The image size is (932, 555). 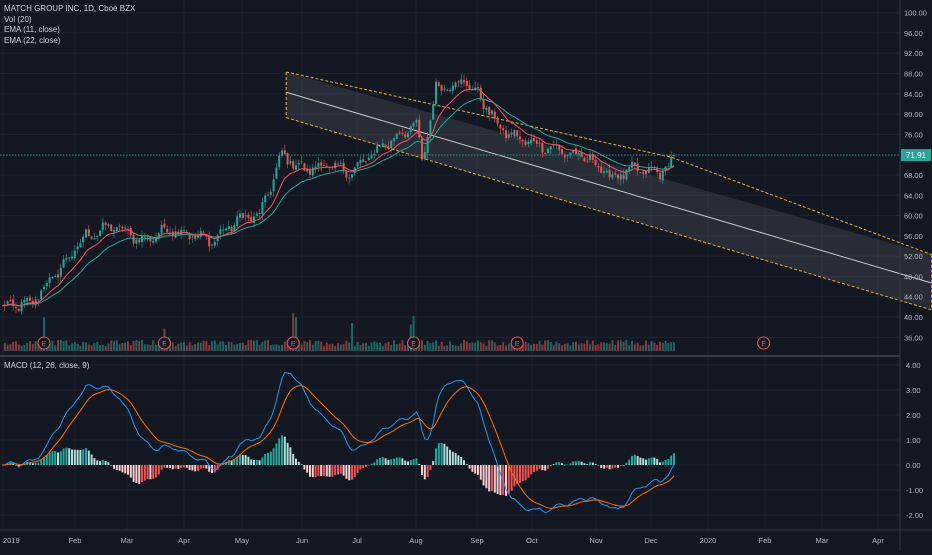 I want to click on time-axis-label: May, so click(x=242, y=540).